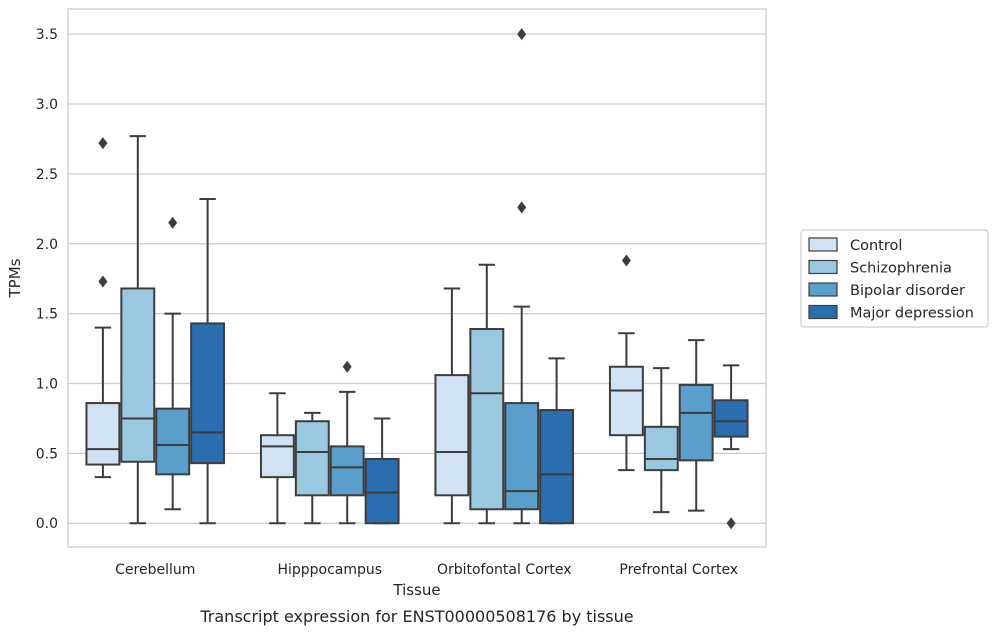 Image resolution: width=997 pixels, height=634 pixels. What do you see at coordinates (47, 35) in the screenshot?
I see `y-tick-label: 3.5` at bounding box center [47, 35].